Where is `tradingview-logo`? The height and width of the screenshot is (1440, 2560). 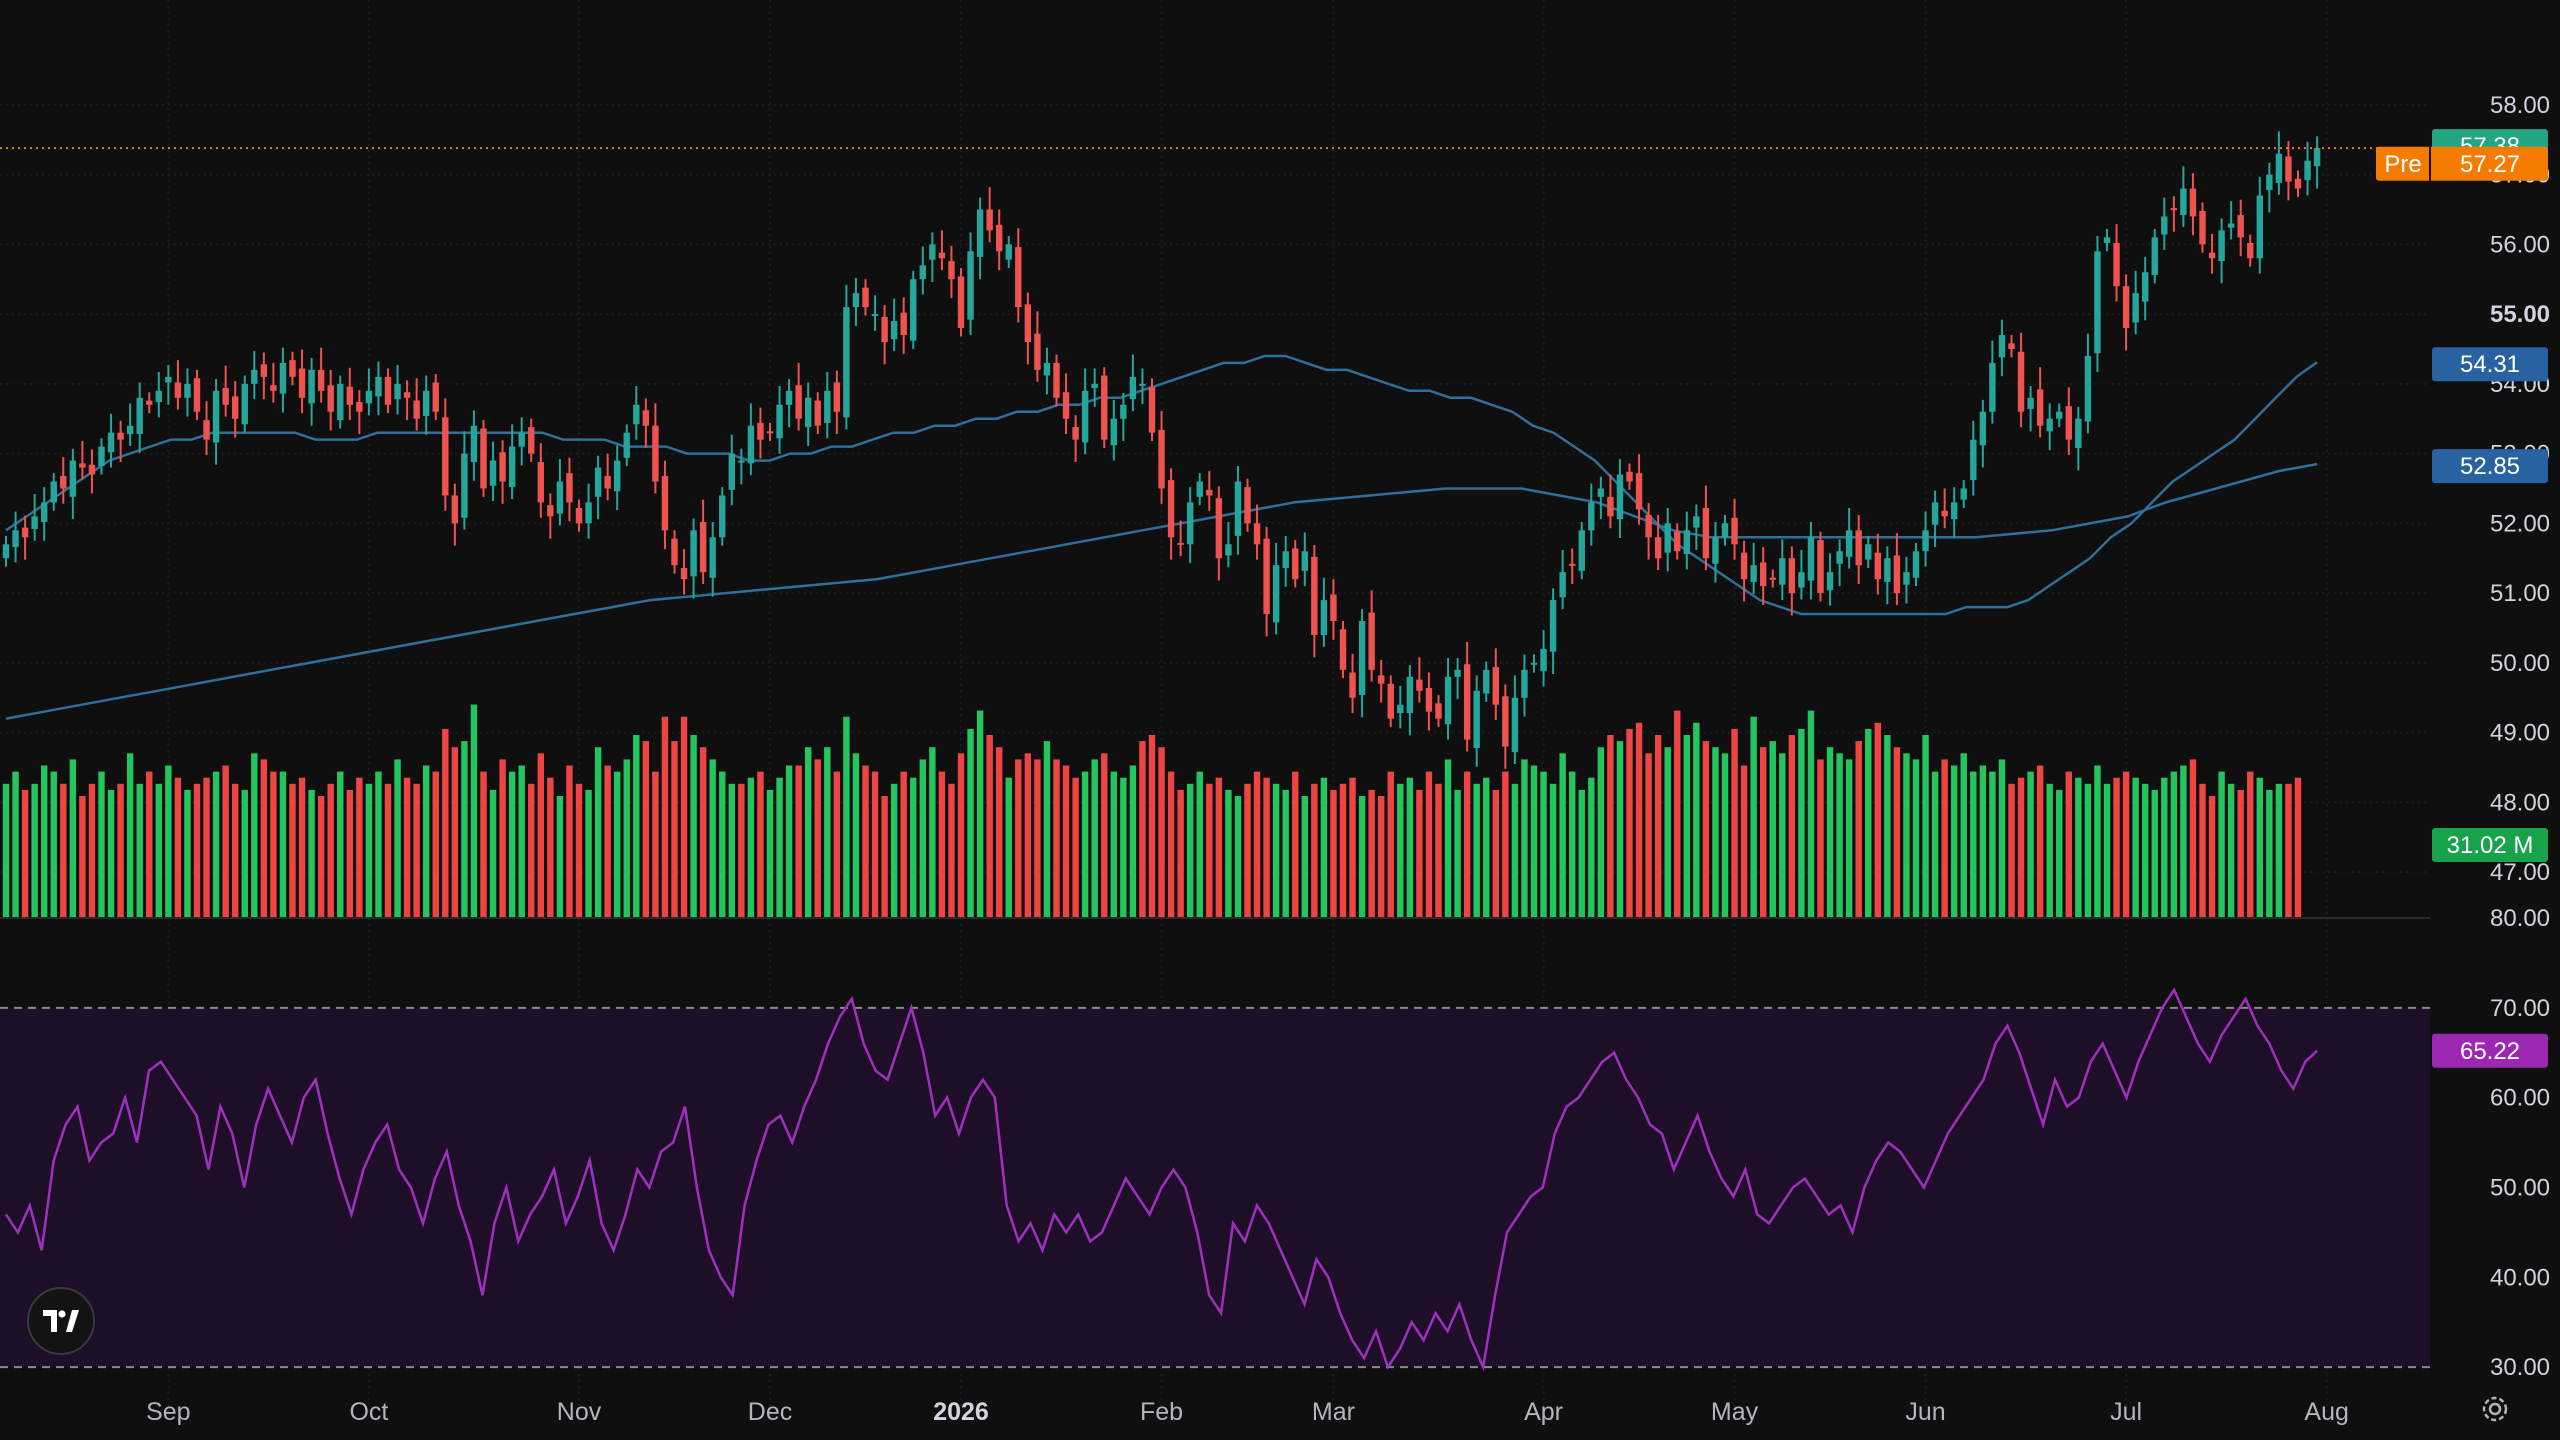
tradingview-logo is located at coordinates (61, 1321).